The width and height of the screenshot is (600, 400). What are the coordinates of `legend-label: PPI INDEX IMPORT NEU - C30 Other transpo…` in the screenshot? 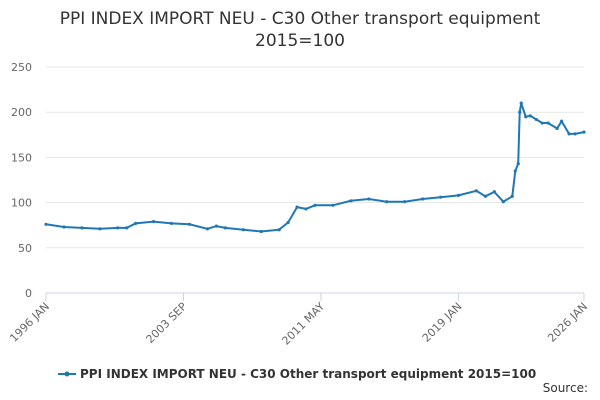 It's located at (308, 374).